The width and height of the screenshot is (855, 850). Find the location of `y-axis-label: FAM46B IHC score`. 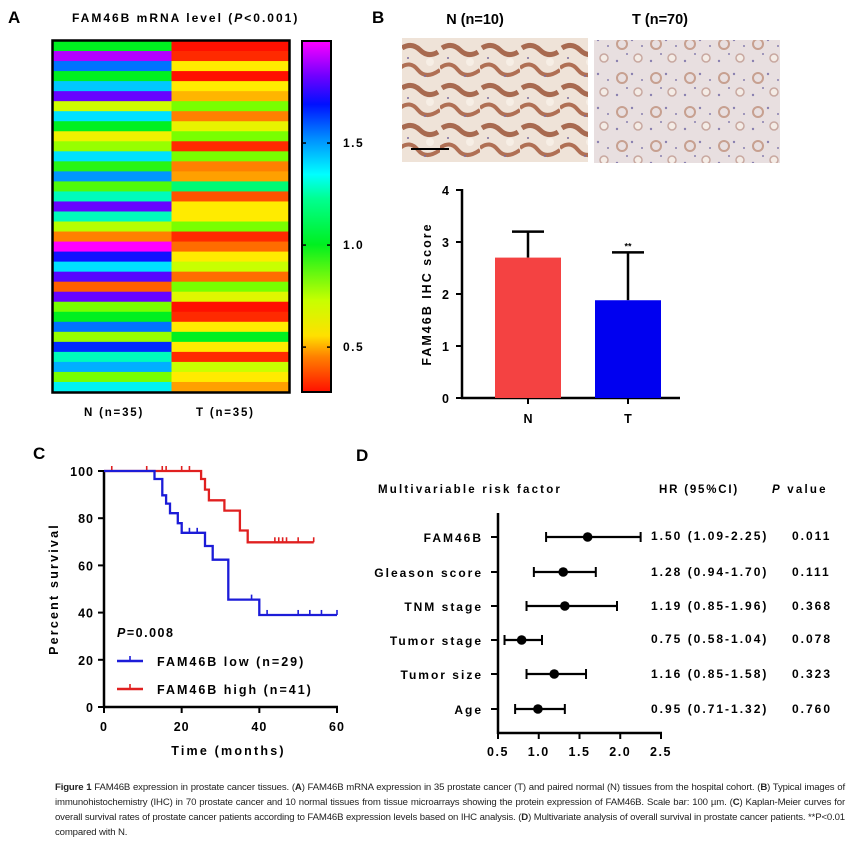

y-axis-label: FAM46B IHC score is located at coordinates (427, 293).